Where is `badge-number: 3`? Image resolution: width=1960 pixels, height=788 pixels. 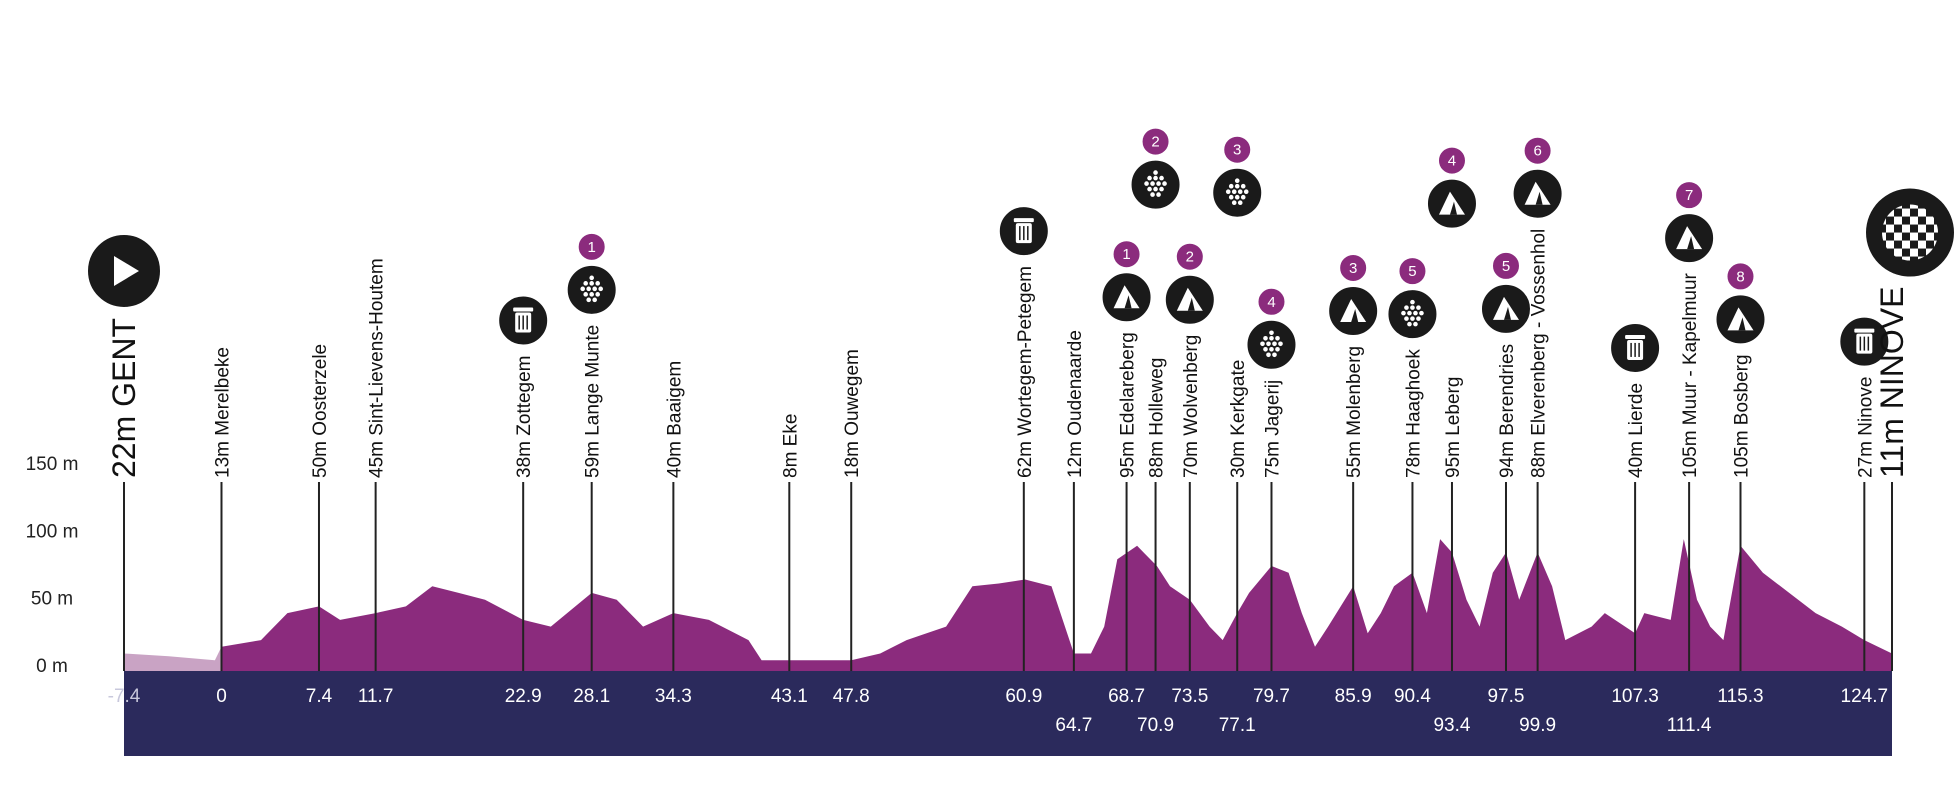
badge-number: 3 is located at coordinates (1353, 268).